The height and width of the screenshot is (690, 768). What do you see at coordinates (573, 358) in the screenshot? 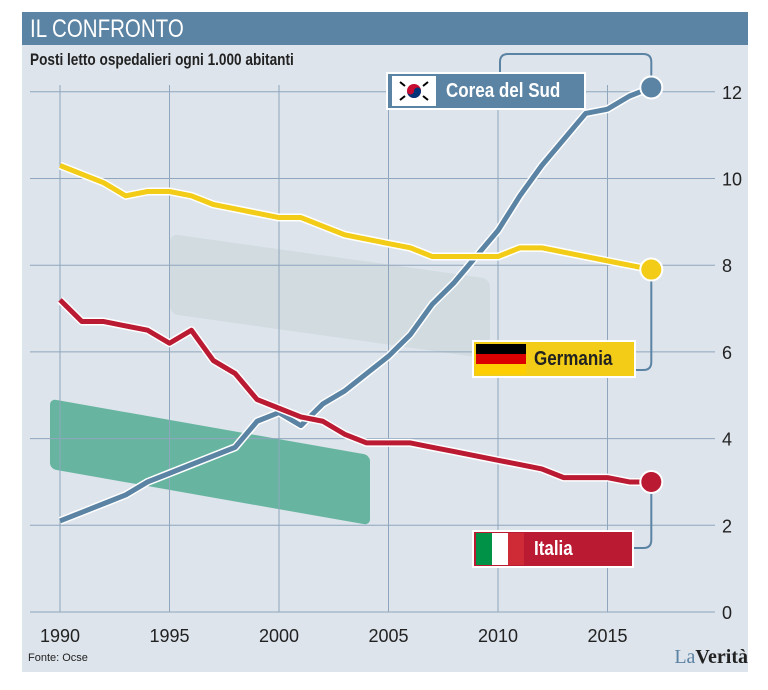
I see `series-name: Germania` at bounding box center [573, 358].